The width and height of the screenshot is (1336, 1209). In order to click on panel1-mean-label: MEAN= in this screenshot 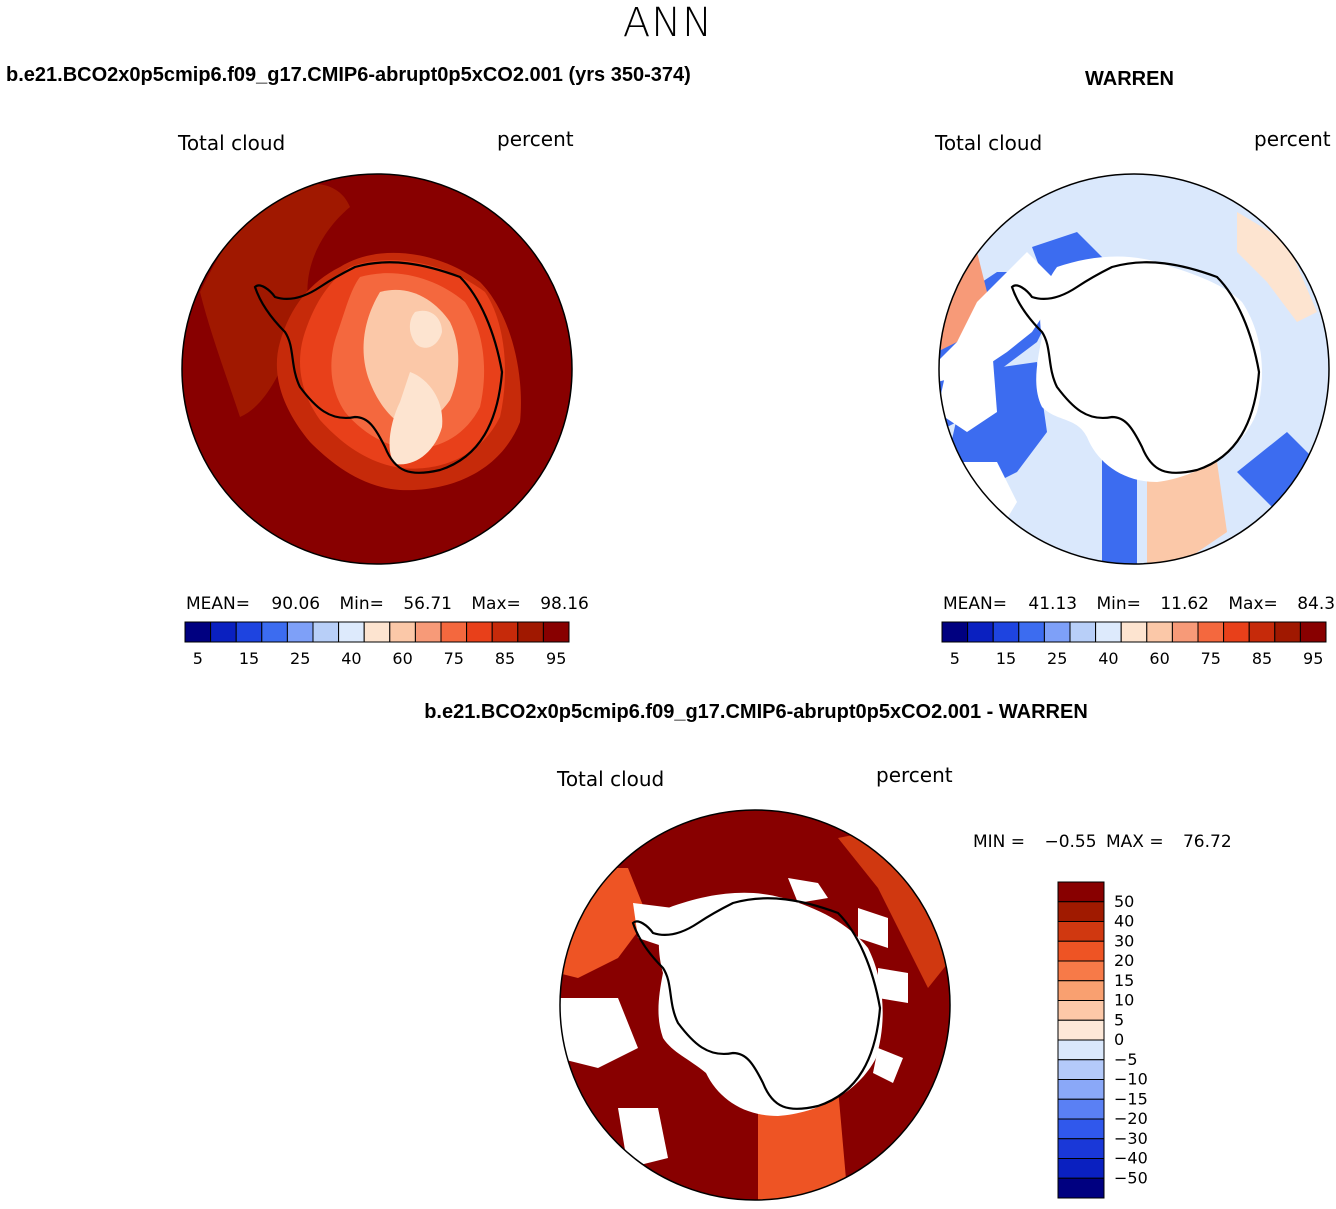, I will do `click(218, 604)`.